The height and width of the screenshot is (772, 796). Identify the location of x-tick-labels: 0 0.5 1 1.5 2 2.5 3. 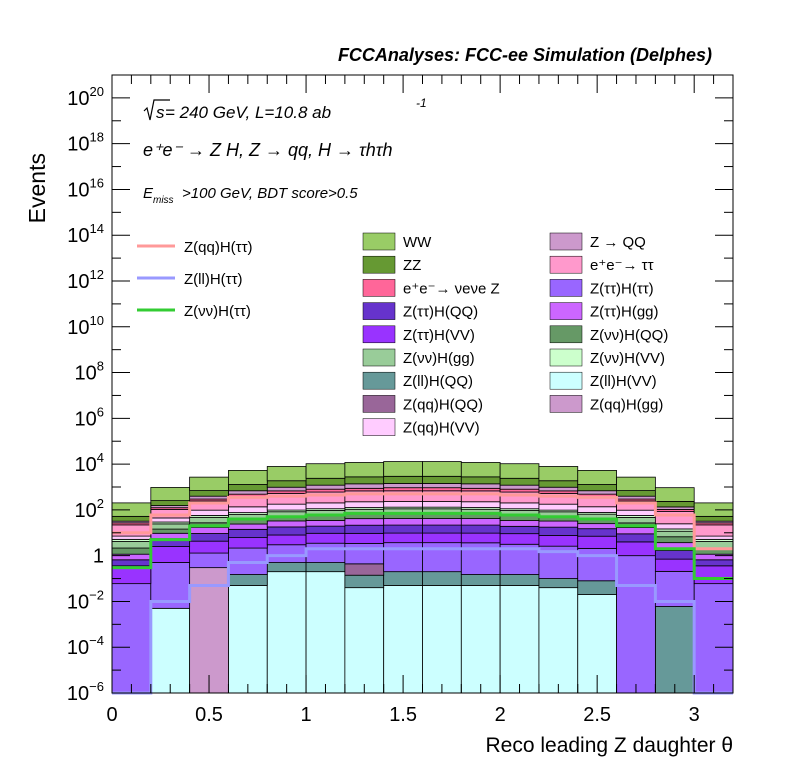
(402, 715).